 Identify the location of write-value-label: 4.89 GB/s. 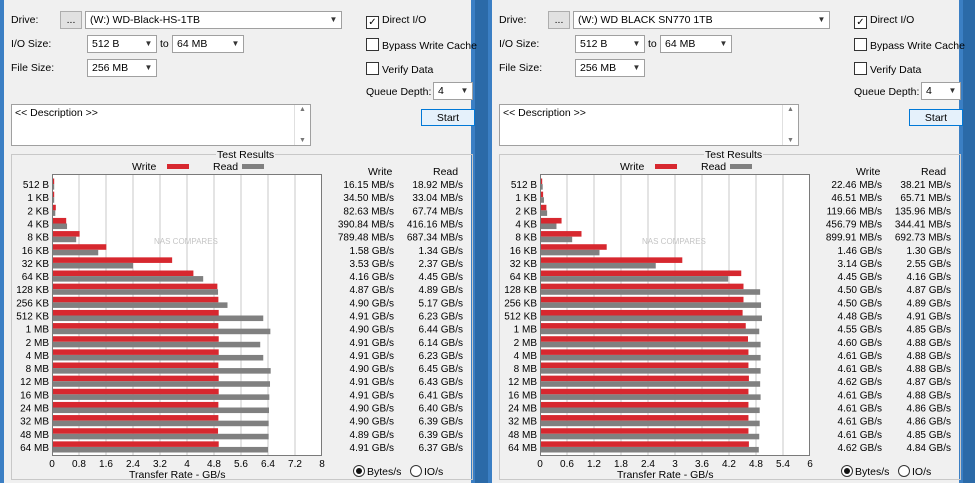
(372, 435).